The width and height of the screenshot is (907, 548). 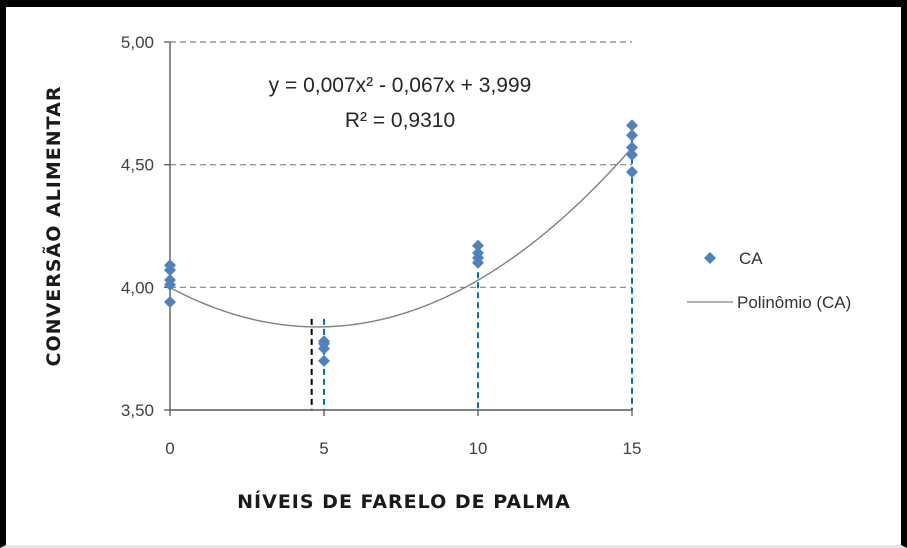 What do you see at coordinates (710, 258) in the screenshot?
I see `legend-marker-ca` at bounding box center [710, 258].